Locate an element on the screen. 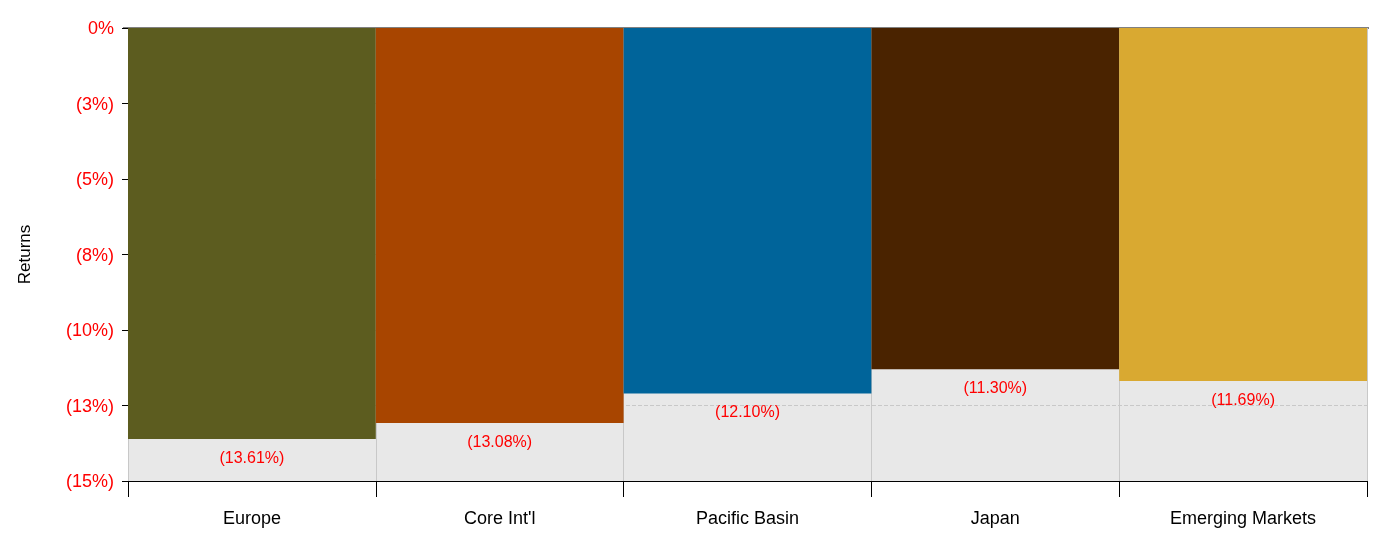  y-tick-label: (5%) is located at coordinates (94, 179).